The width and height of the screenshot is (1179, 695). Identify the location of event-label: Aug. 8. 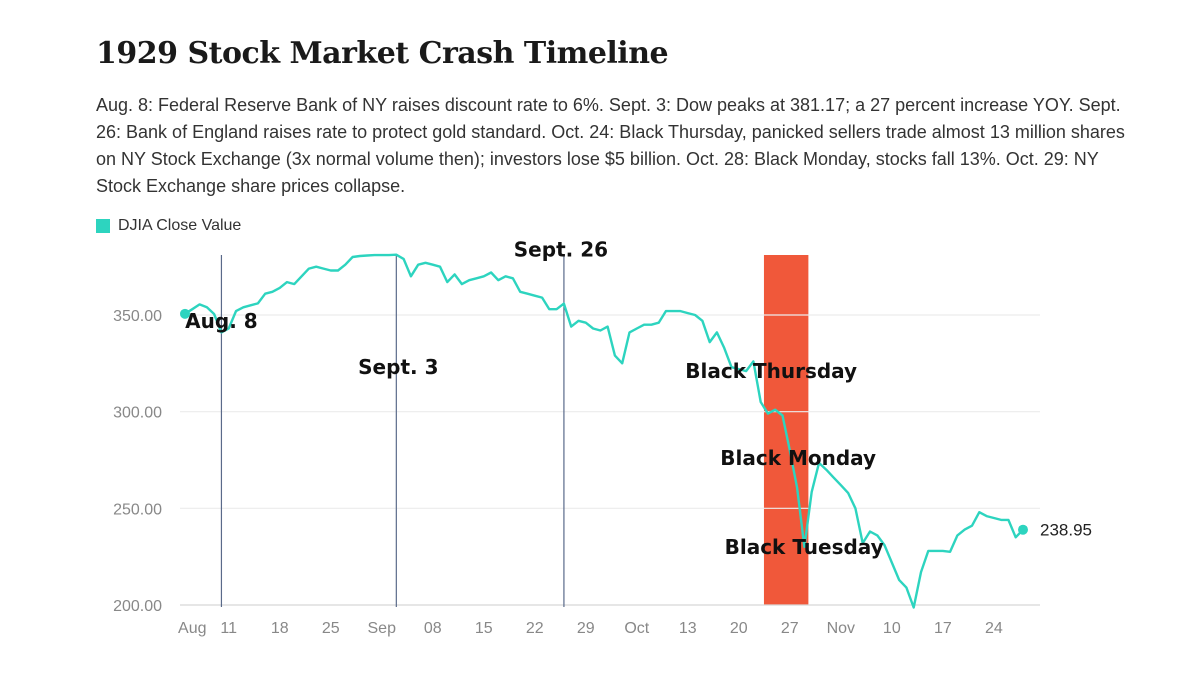
(221, 321).